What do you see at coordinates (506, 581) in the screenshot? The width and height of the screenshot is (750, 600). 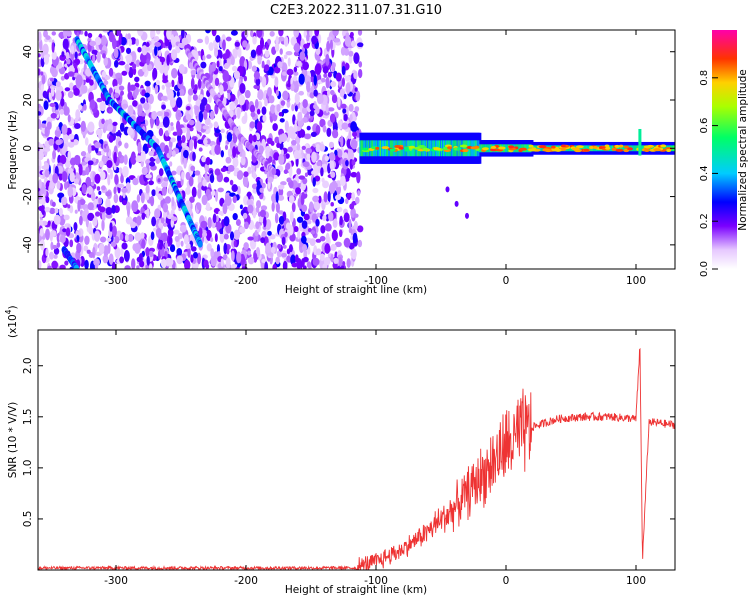 I see `x-tick-label: 0` at bounding box center [506, 581].